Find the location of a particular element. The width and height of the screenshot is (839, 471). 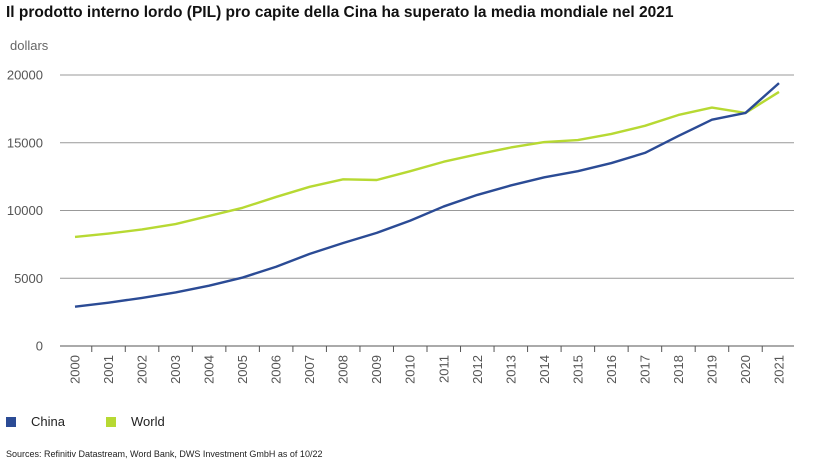

legend-swatch-china is located at coordinates (11, 421).